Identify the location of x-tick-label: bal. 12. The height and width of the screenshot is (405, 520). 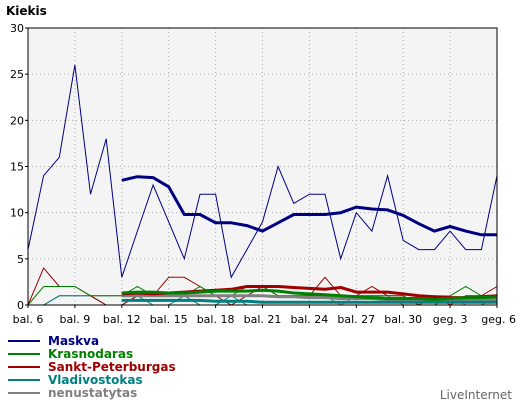
(122, 319).